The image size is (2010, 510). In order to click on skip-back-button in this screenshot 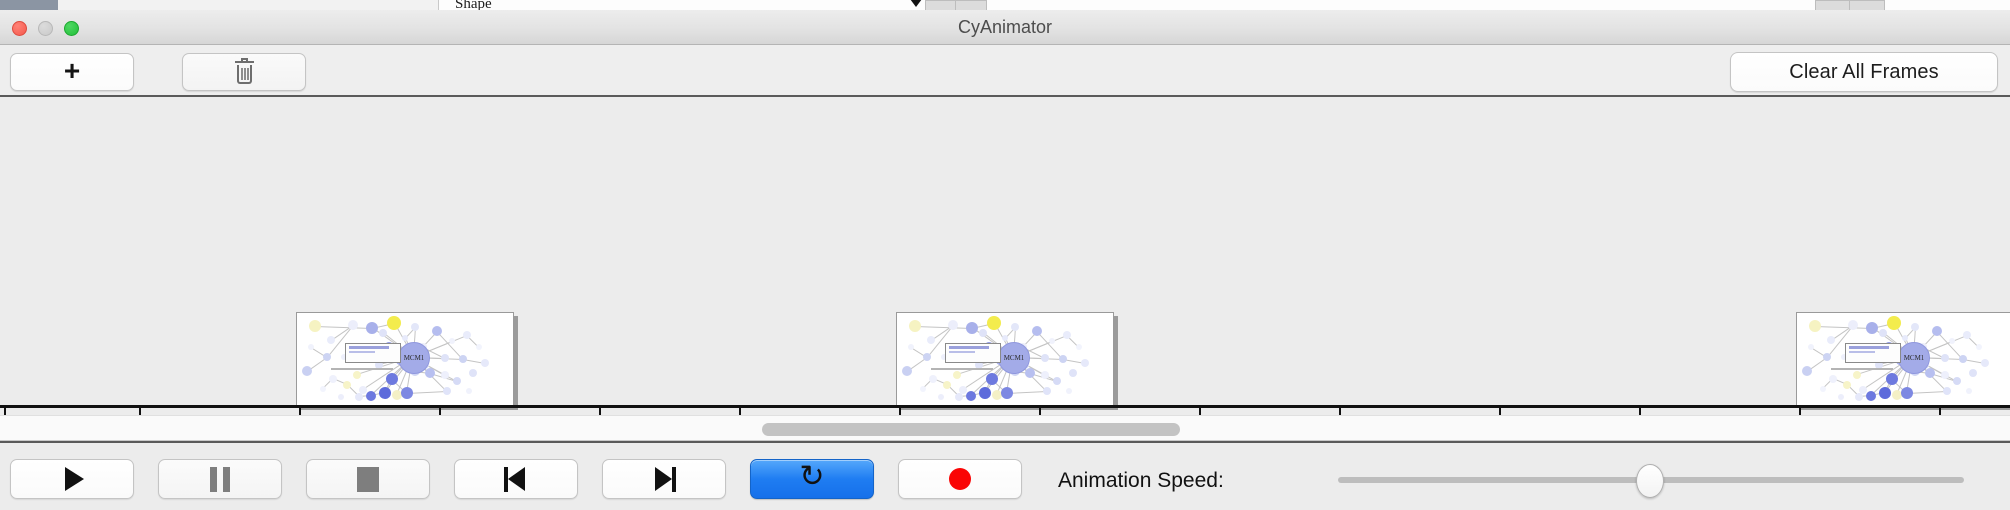, I will do `click(516, 479)`.